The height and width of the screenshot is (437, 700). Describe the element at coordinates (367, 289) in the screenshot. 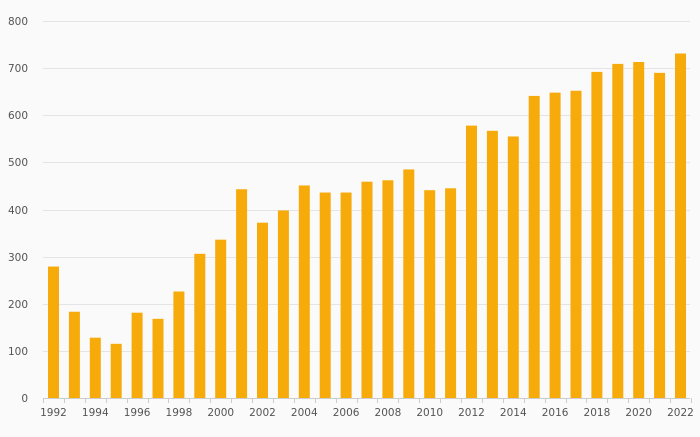

I see `bar-2007` at that location.